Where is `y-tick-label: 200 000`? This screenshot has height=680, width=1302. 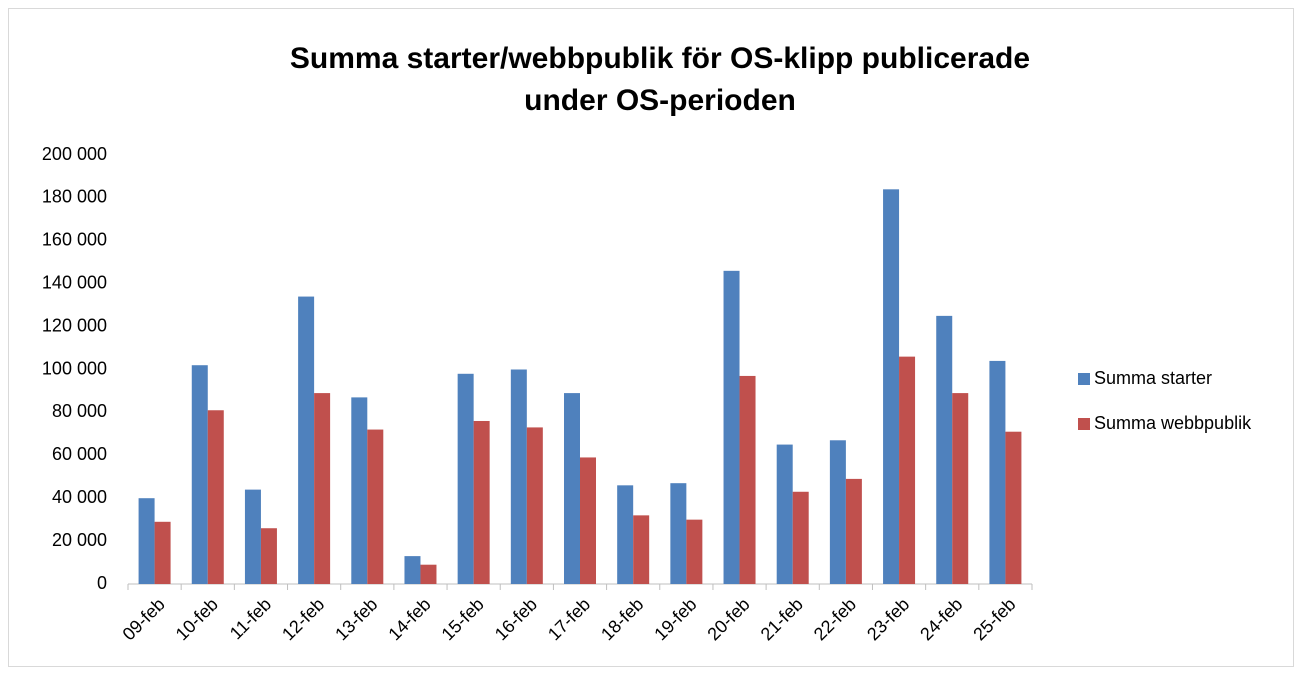 y-tick-label: 200 000 is located at coordinates (74, 154).